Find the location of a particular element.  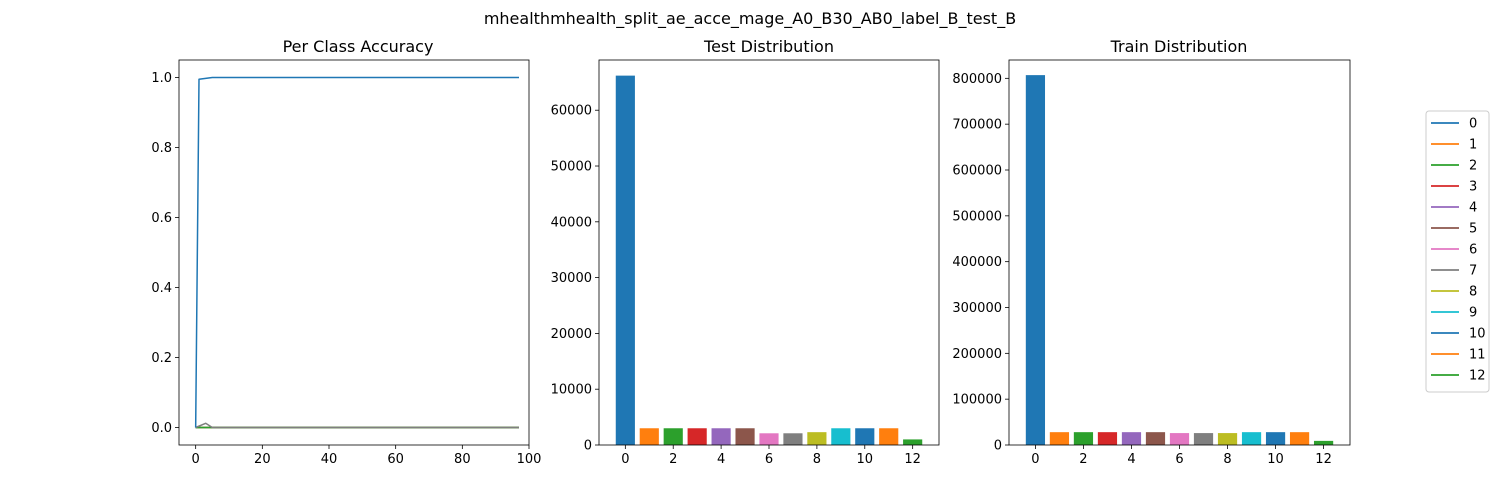

train-dist-x-tick-label: 10 is located at coordinates (1275, 459).